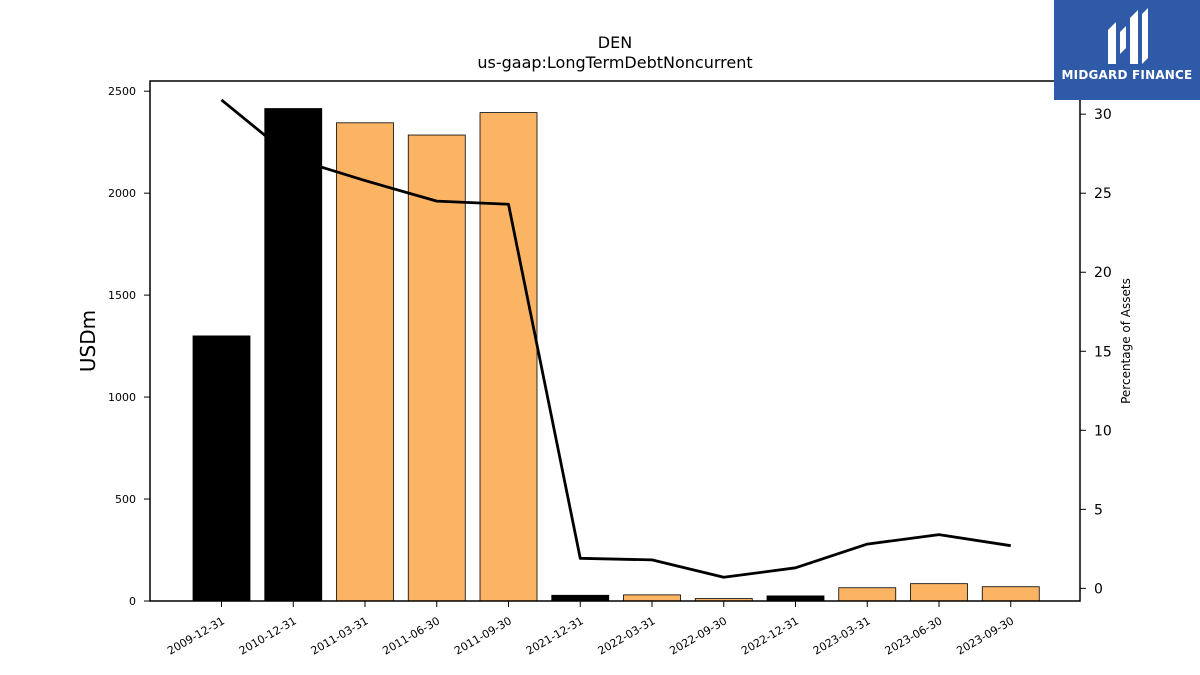  What do you see at coordinates (627, 635) in the screenshot?
I see `x-tick-label: 2022-03-31` at bounding box center [627, 635].